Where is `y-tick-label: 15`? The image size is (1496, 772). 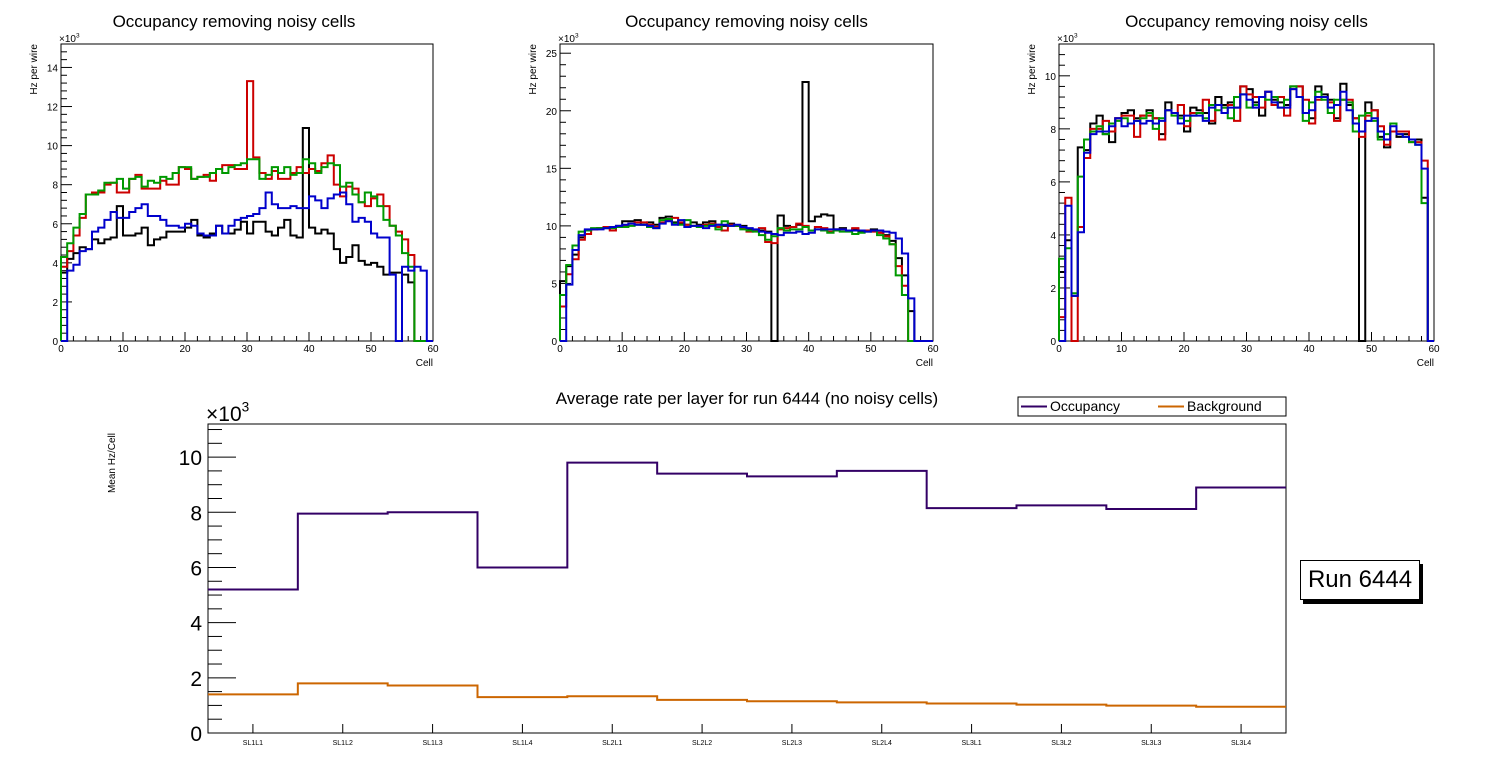 y-tick-label: 15 is located at coordinates (552, 169).